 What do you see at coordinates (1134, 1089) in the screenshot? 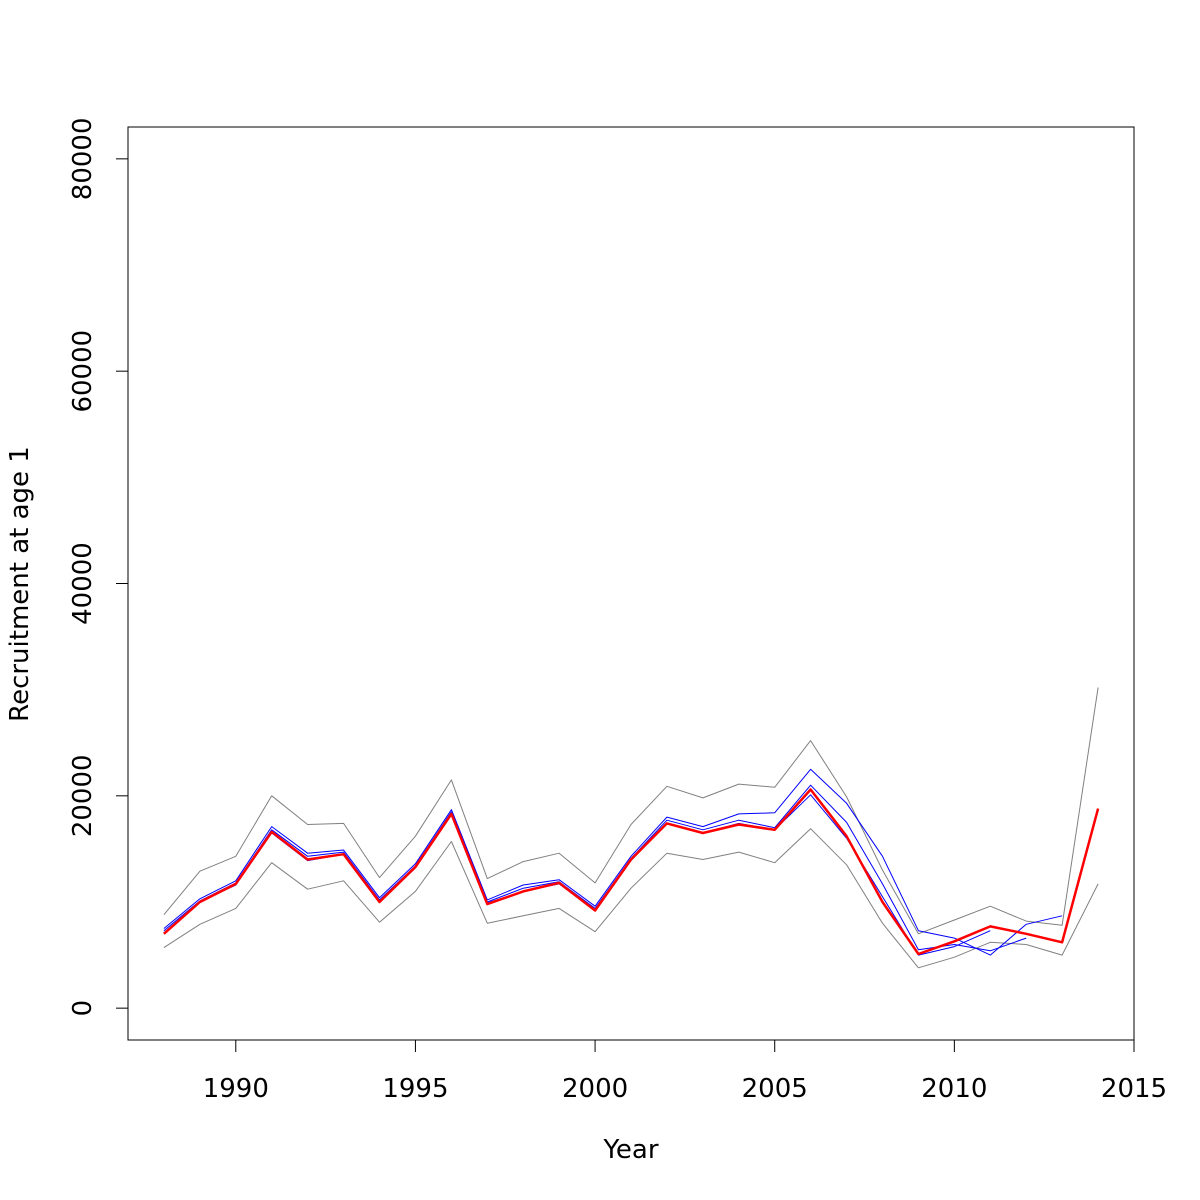
I see `x-tick-label: 2015` at bounding box center [1134, 1089].